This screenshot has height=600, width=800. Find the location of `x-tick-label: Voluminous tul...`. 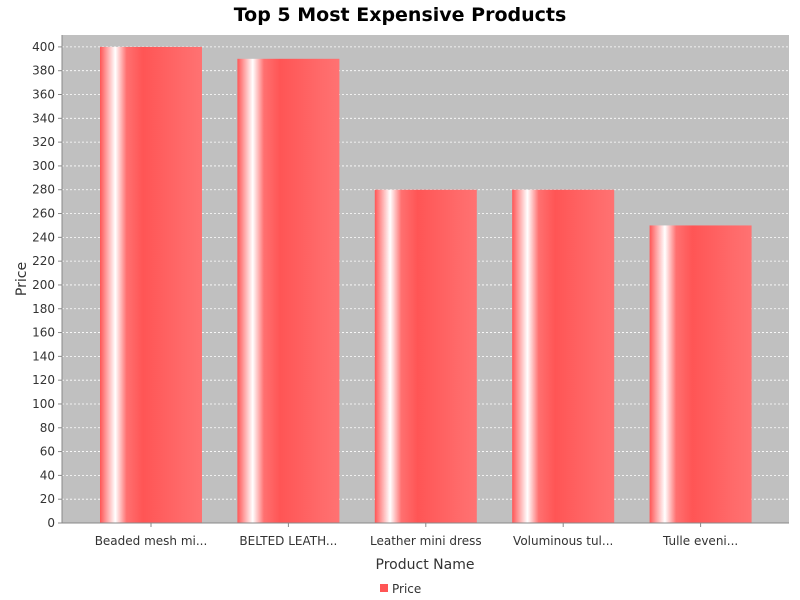

x-tick-label: Voluminous tul... is located at coordinates (563, 541).